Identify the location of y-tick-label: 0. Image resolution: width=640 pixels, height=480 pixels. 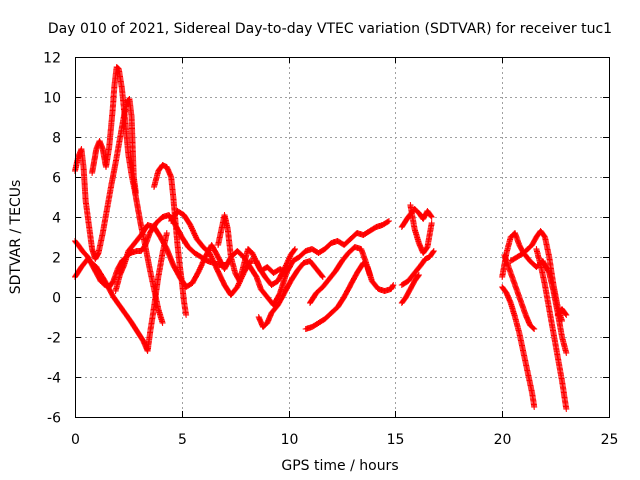
(56, 299).